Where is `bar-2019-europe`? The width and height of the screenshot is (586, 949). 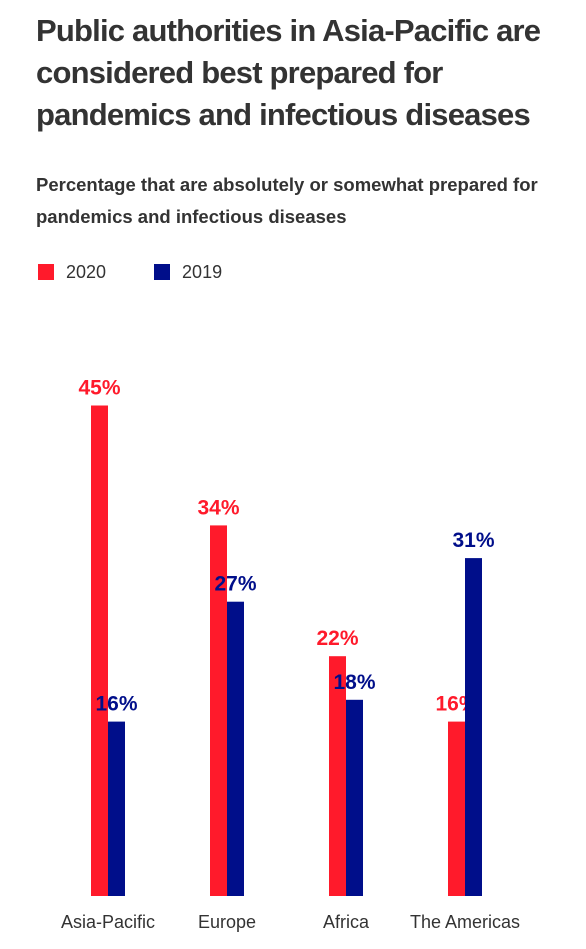 bar-2019-europe is located at coordinates (235, 748).